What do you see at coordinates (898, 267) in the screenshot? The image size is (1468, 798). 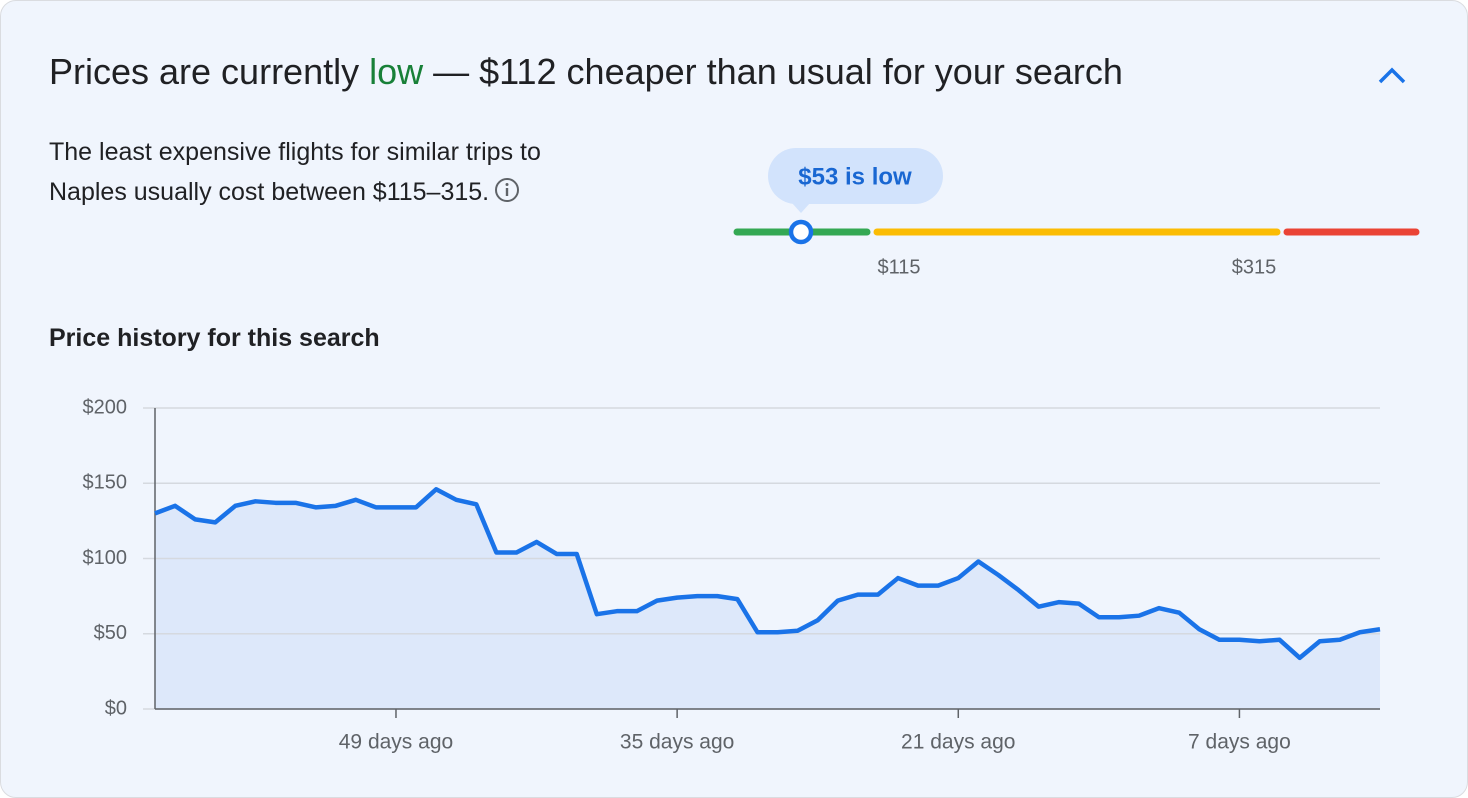 I see `range-low-label: $115` at bounding box center [898, 267].